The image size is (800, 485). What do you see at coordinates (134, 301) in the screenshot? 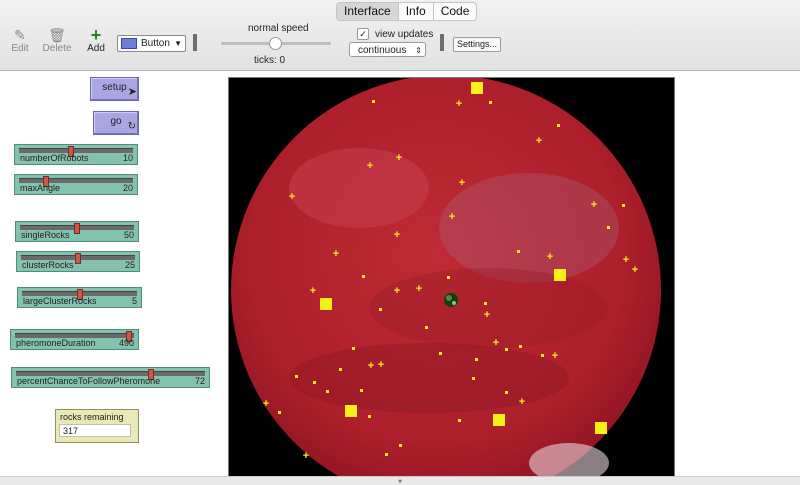
I see `slider-value: 5` at bounding box center [134, 301].